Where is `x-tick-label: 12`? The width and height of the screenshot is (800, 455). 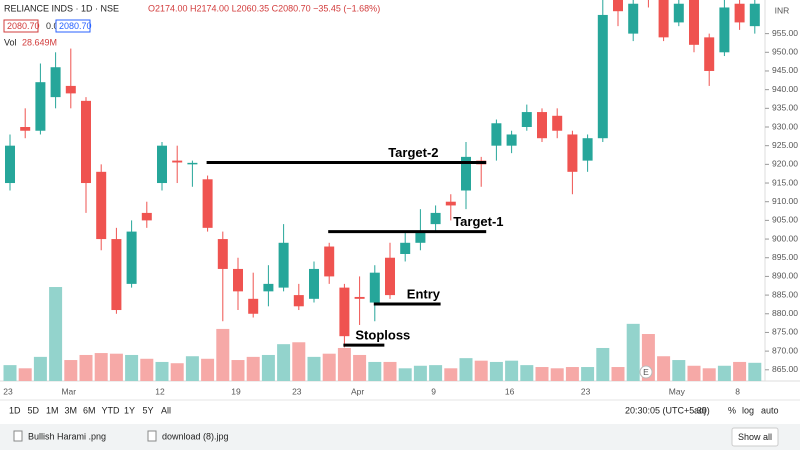 x-tick-label: 12 is located at coordinates (160, 391).